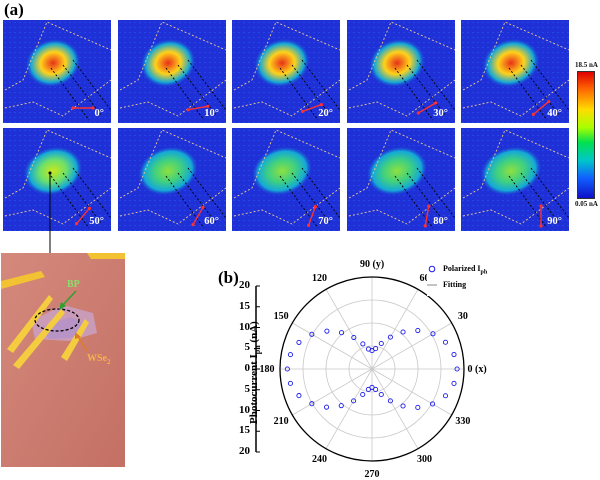 The width and height of the screenshot is (600, 480). Describe the element at coordinates (554, 221) in the screenshot. I see `angle-label: 90°` at that location.